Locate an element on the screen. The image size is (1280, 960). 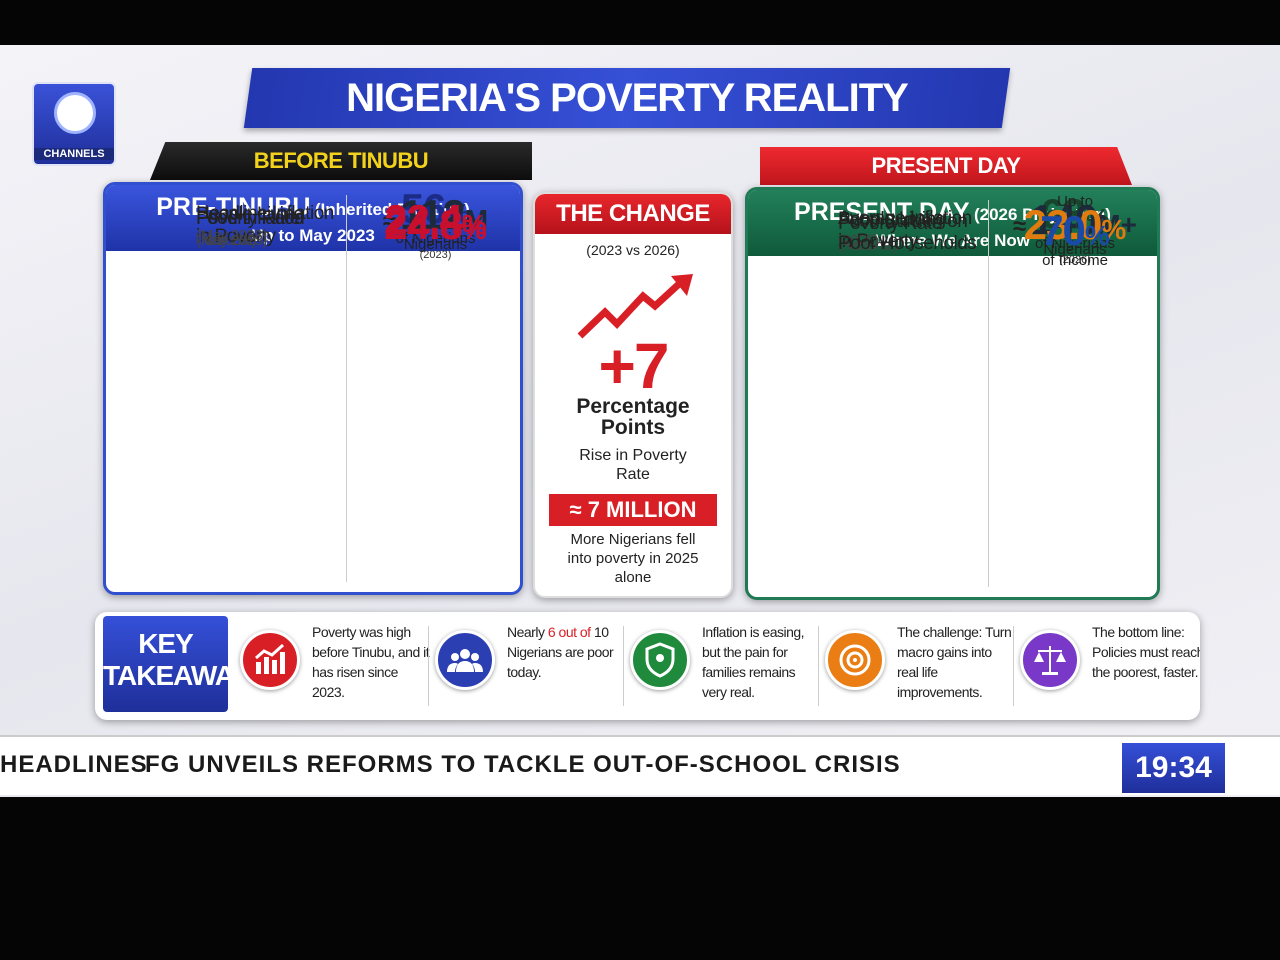
divider is located at coordinates (346, 388).